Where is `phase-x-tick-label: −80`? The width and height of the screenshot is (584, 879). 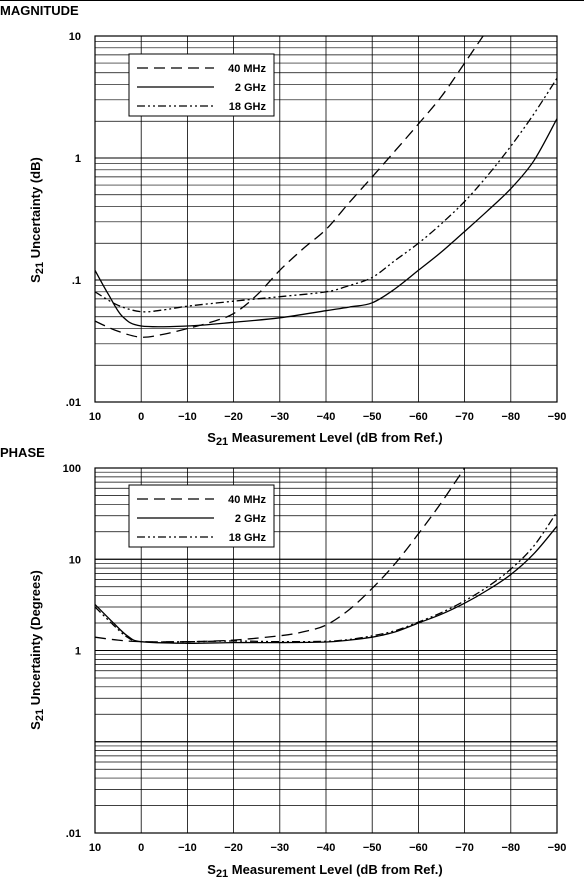
phase-x-tick-label: −80 is located at coordinates (510, 848).